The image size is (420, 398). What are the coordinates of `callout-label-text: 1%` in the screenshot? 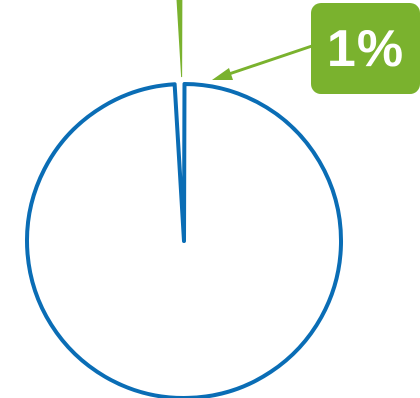 It's located at (365, 48).